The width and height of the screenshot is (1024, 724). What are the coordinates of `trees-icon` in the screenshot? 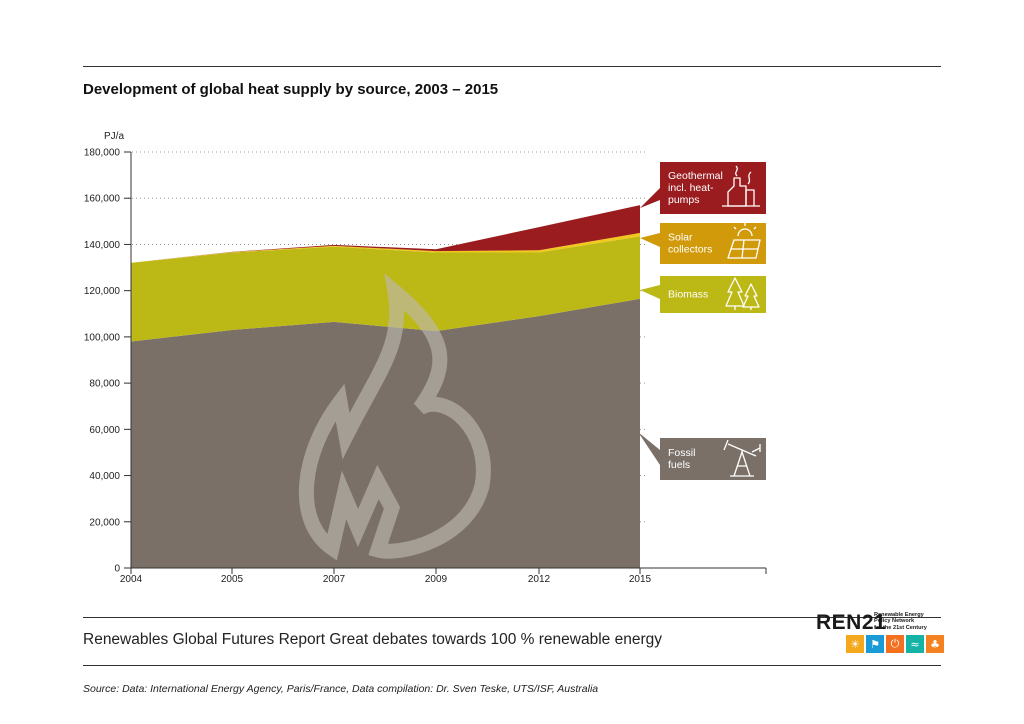 It's located at (742, 293).